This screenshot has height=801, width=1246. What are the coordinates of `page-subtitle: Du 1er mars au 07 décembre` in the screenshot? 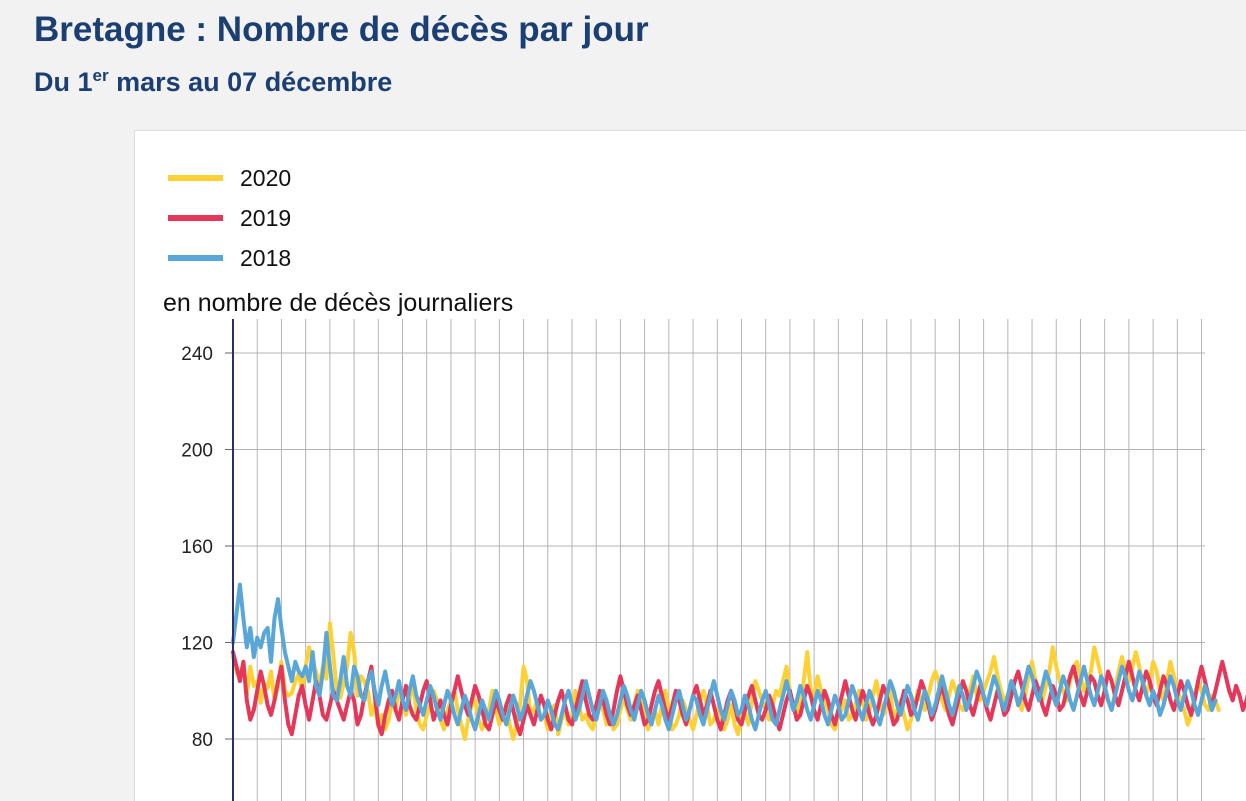 It's located at (213, 82).